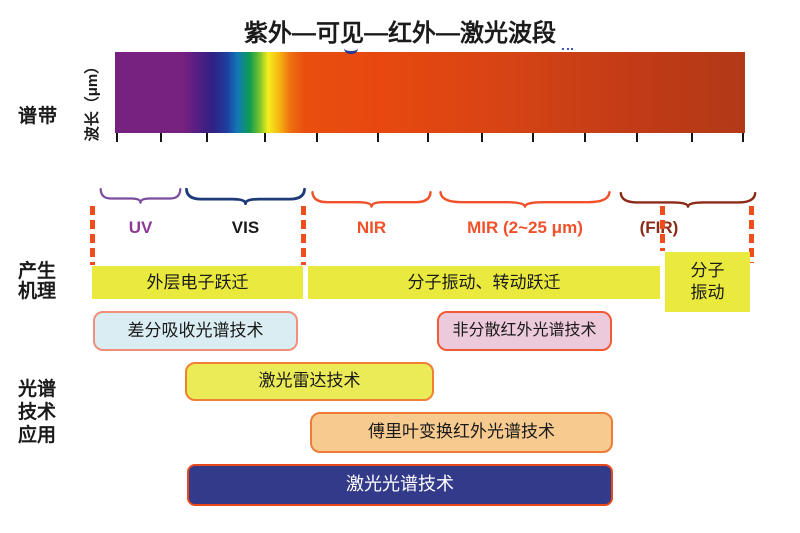 This screenshot has width=800, height=533. I want to click on row-label-spectral-technology-application: 光谱 技术 应用, so click(37, 412).